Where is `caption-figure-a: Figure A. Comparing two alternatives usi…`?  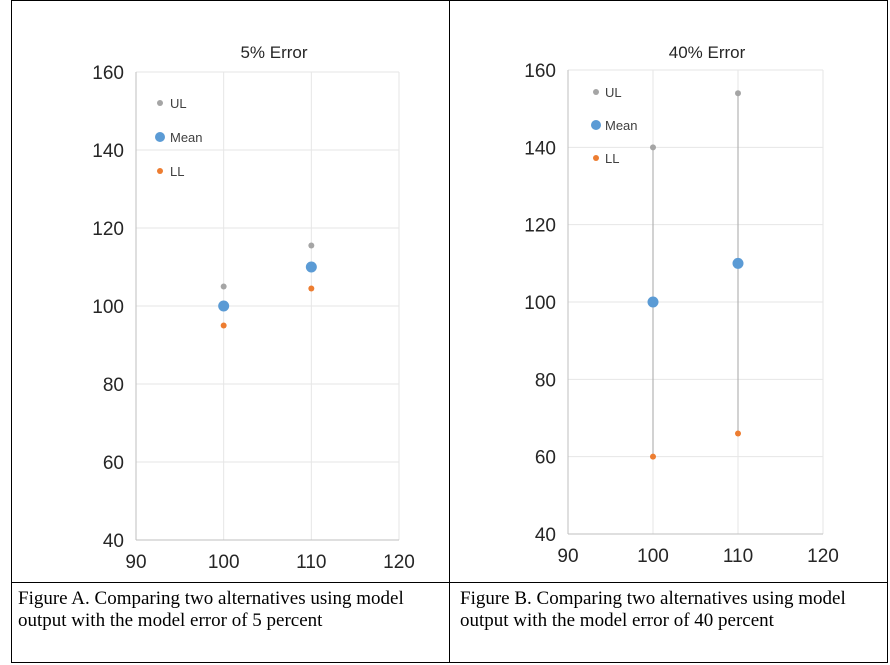
caption-figure-a: Figure A. Comparing two alternatives usi… is located at coordinates (211, 609).